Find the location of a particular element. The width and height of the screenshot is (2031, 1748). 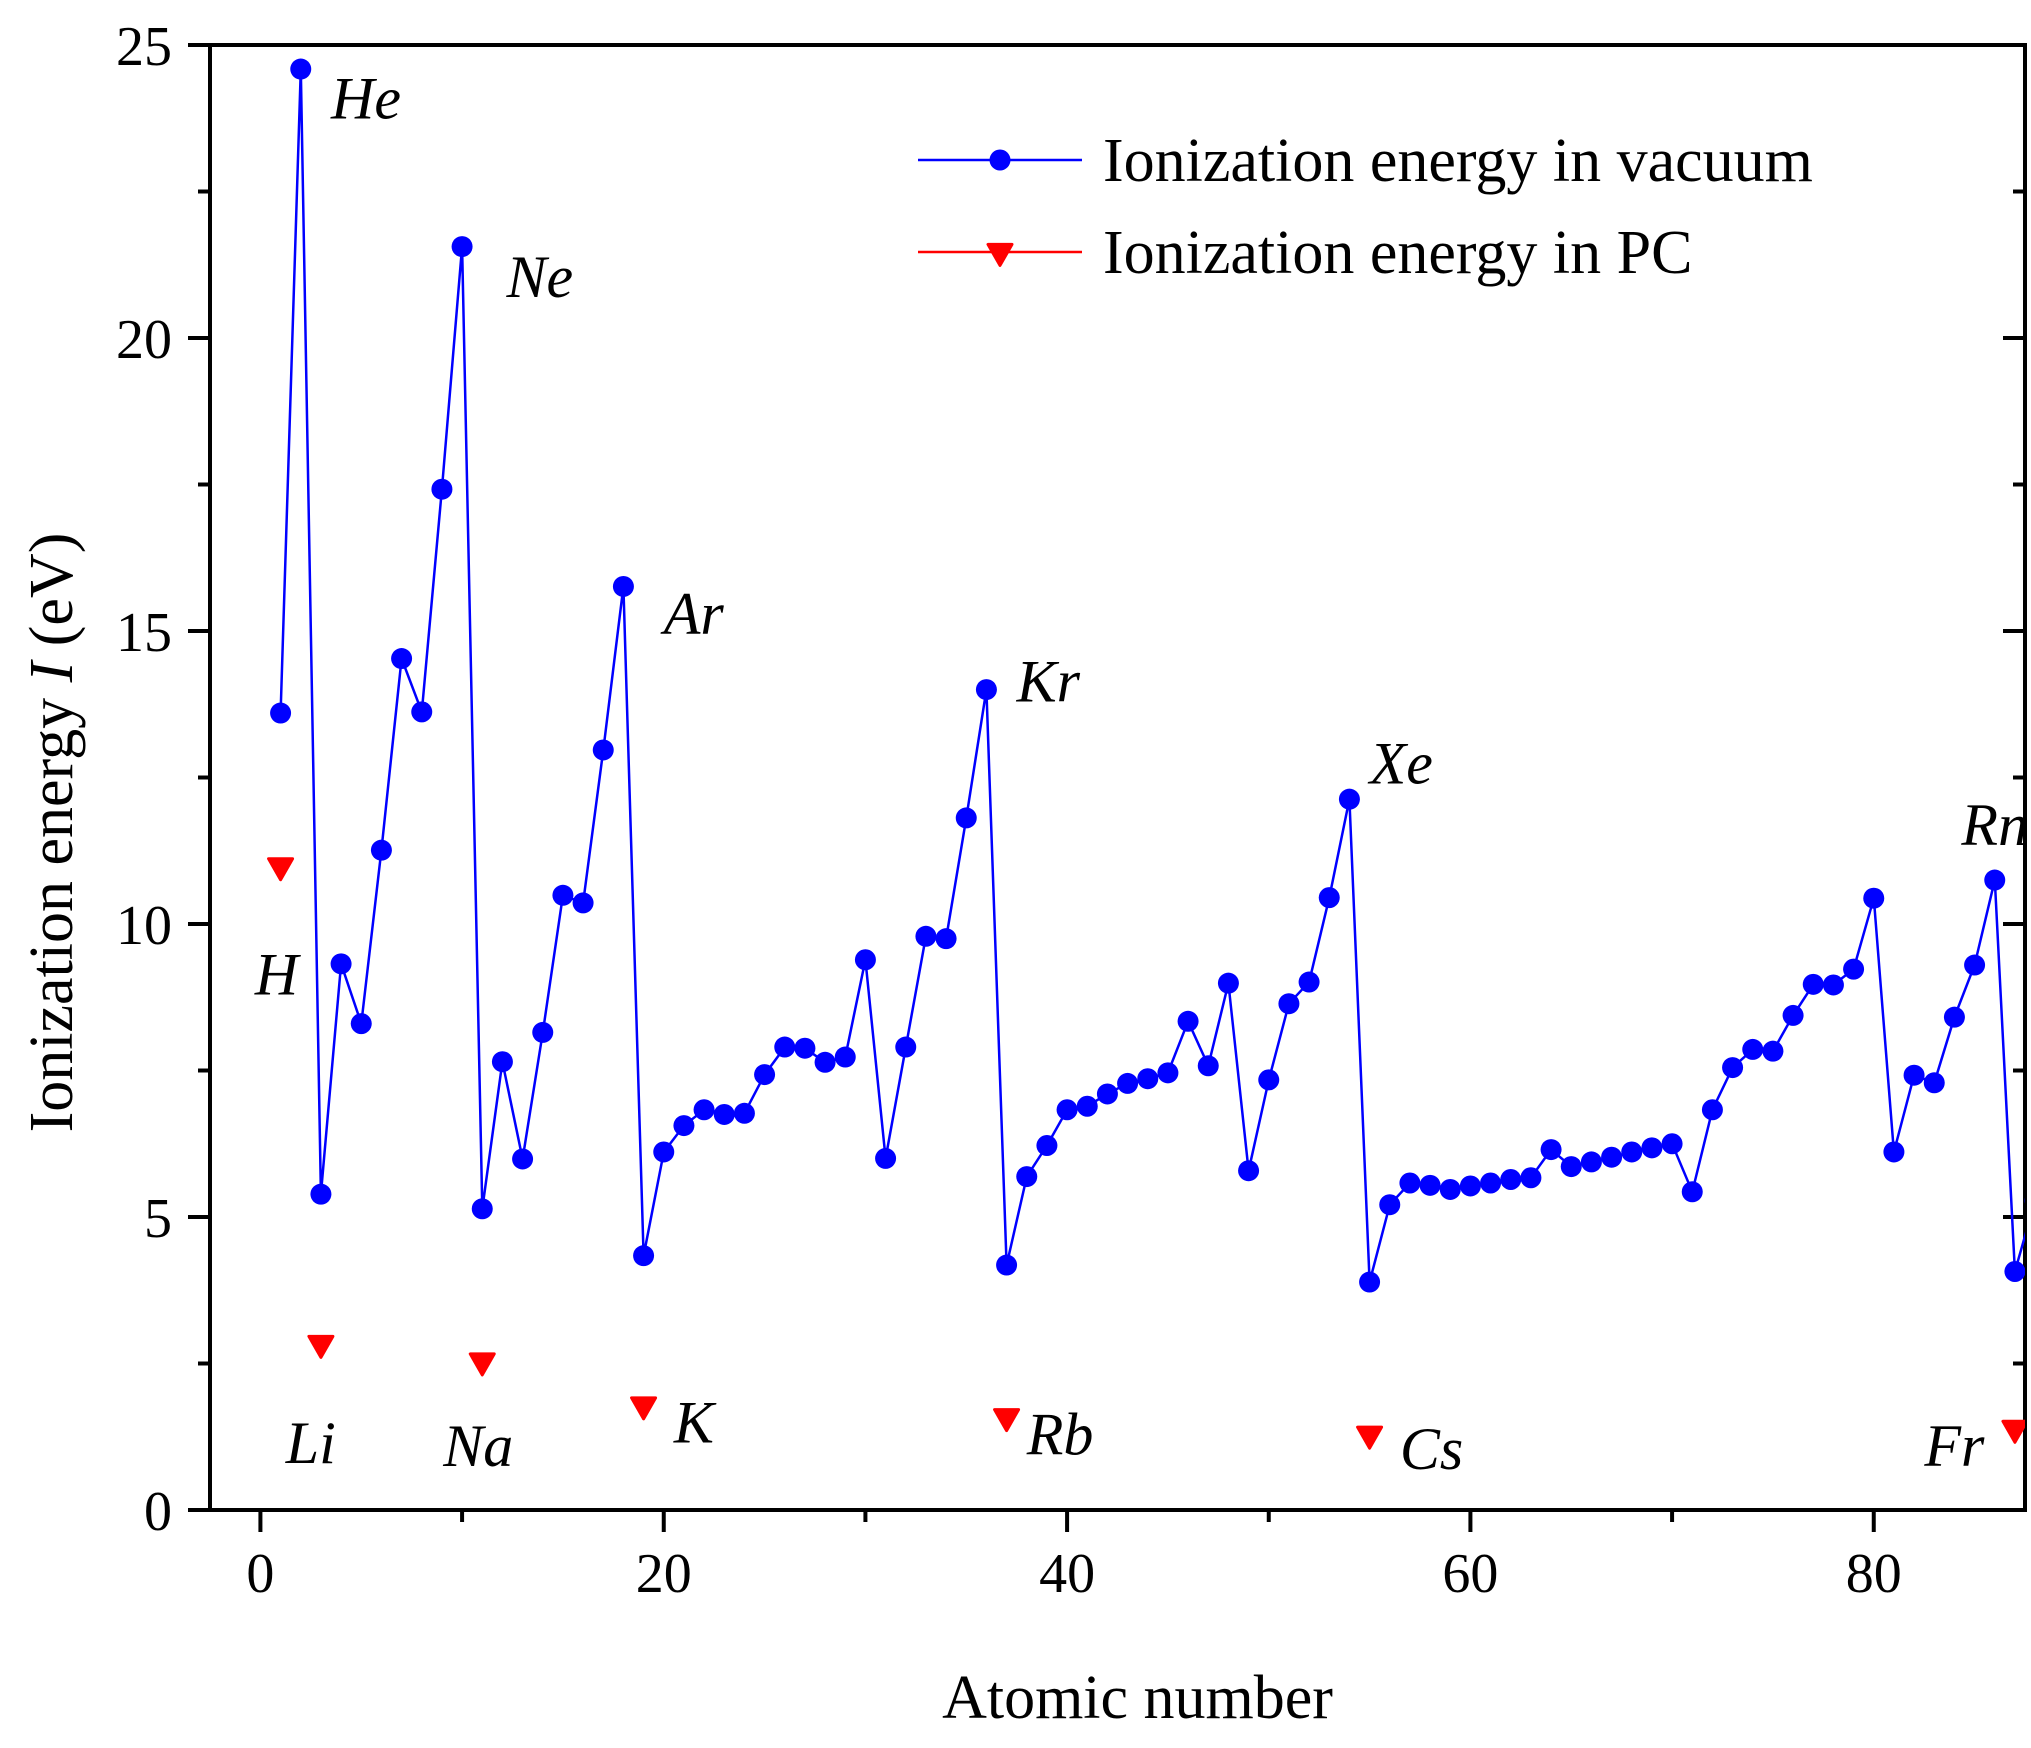

element-label: H is located at coordinates (278, 974).